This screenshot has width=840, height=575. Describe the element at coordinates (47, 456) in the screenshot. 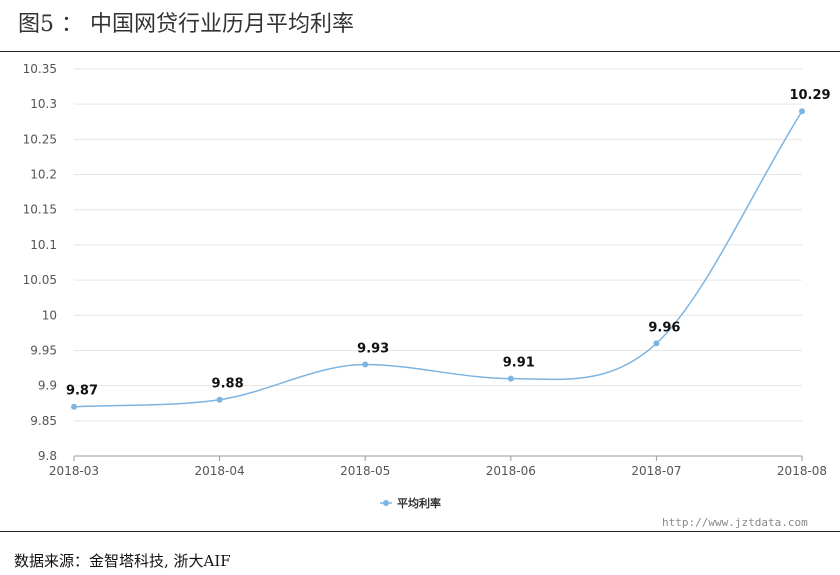

I see `y-tick-label: 9.8` at that location.